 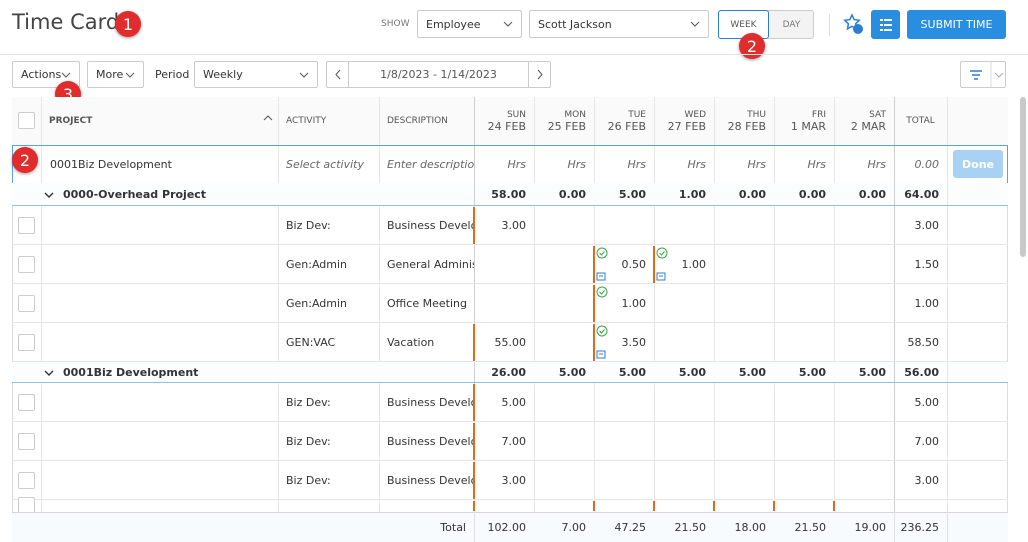 What do you see at coordinates (927, 264) in the screenshot?
I see `total-cell: 1.50` at bounding box center [927, 264].